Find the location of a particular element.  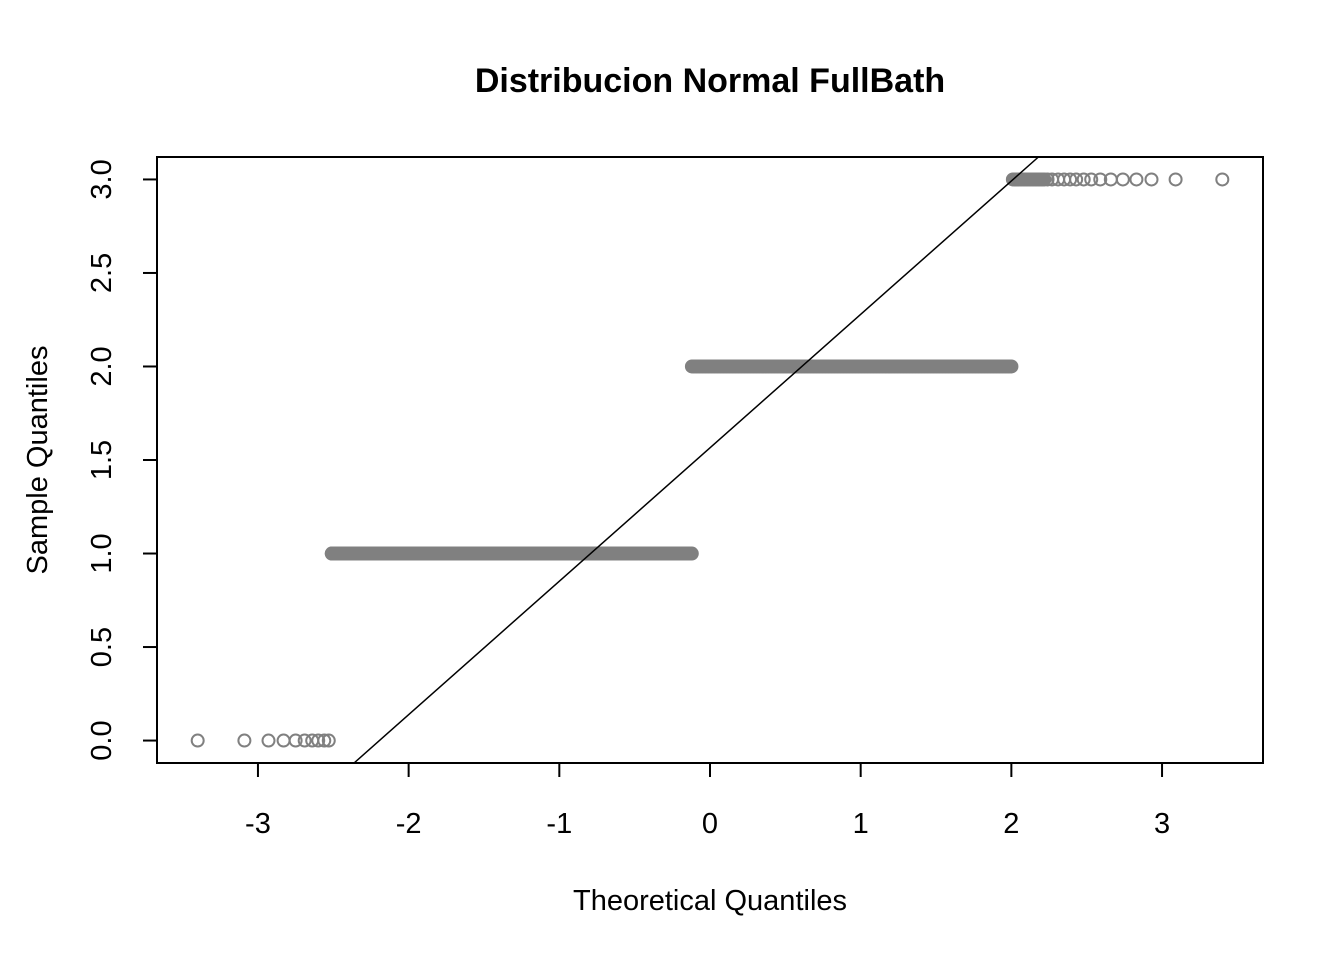

y-tick-label: 1.5 is located at coordinates (102, 460).